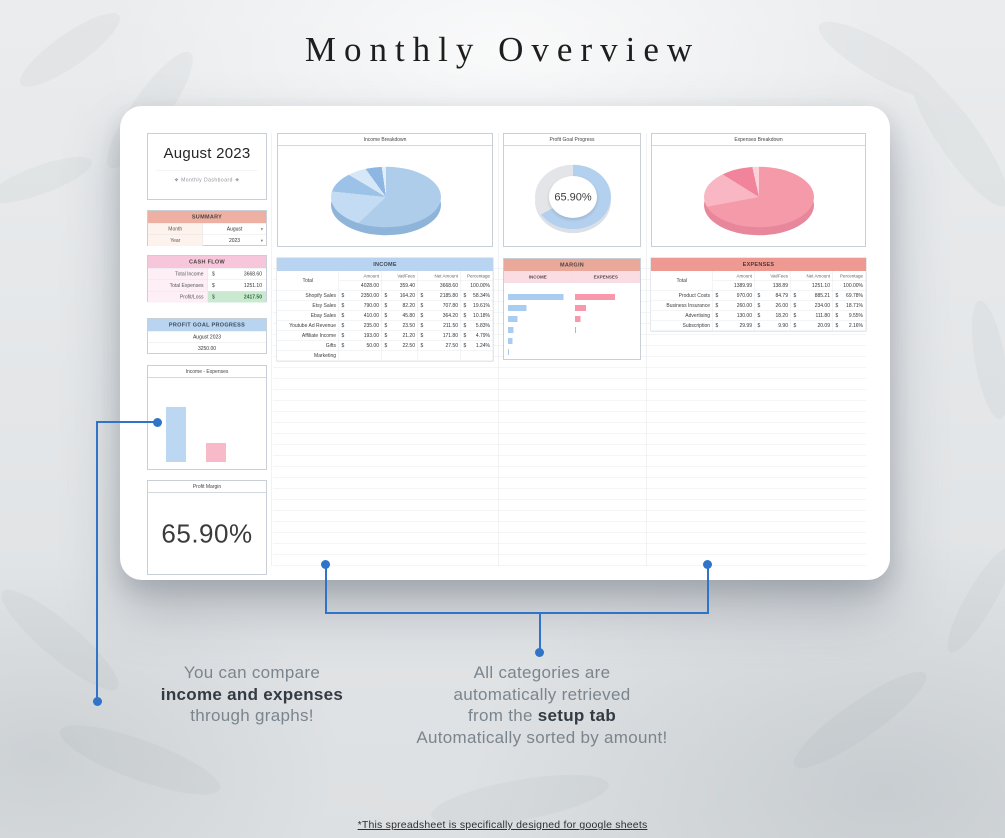  I want to click on table-cell: $171.80, so click(439, 336).